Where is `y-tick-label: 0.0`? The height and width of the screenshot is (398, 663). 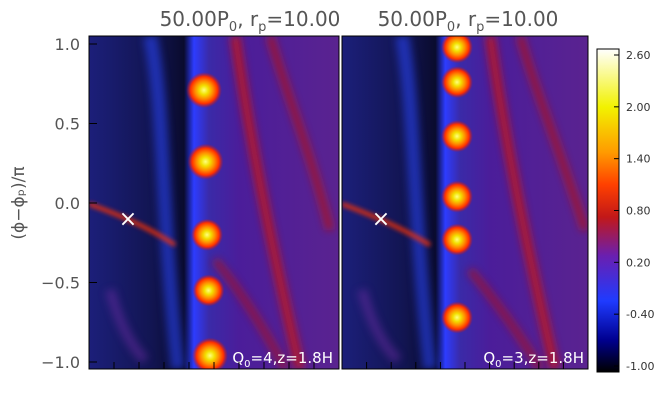
y-tick-label: 0.0 is located at coordinates (67, 203).